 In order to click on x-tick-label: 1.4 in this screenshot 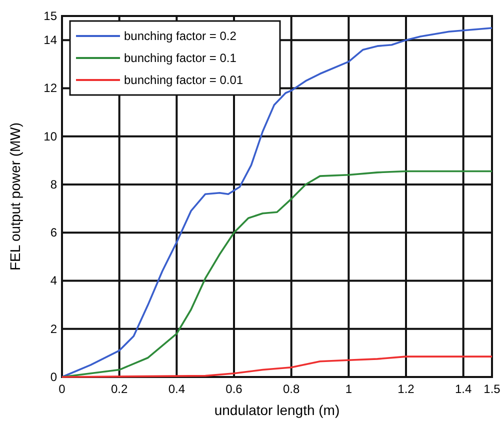, I will do `click(463, 389)`.